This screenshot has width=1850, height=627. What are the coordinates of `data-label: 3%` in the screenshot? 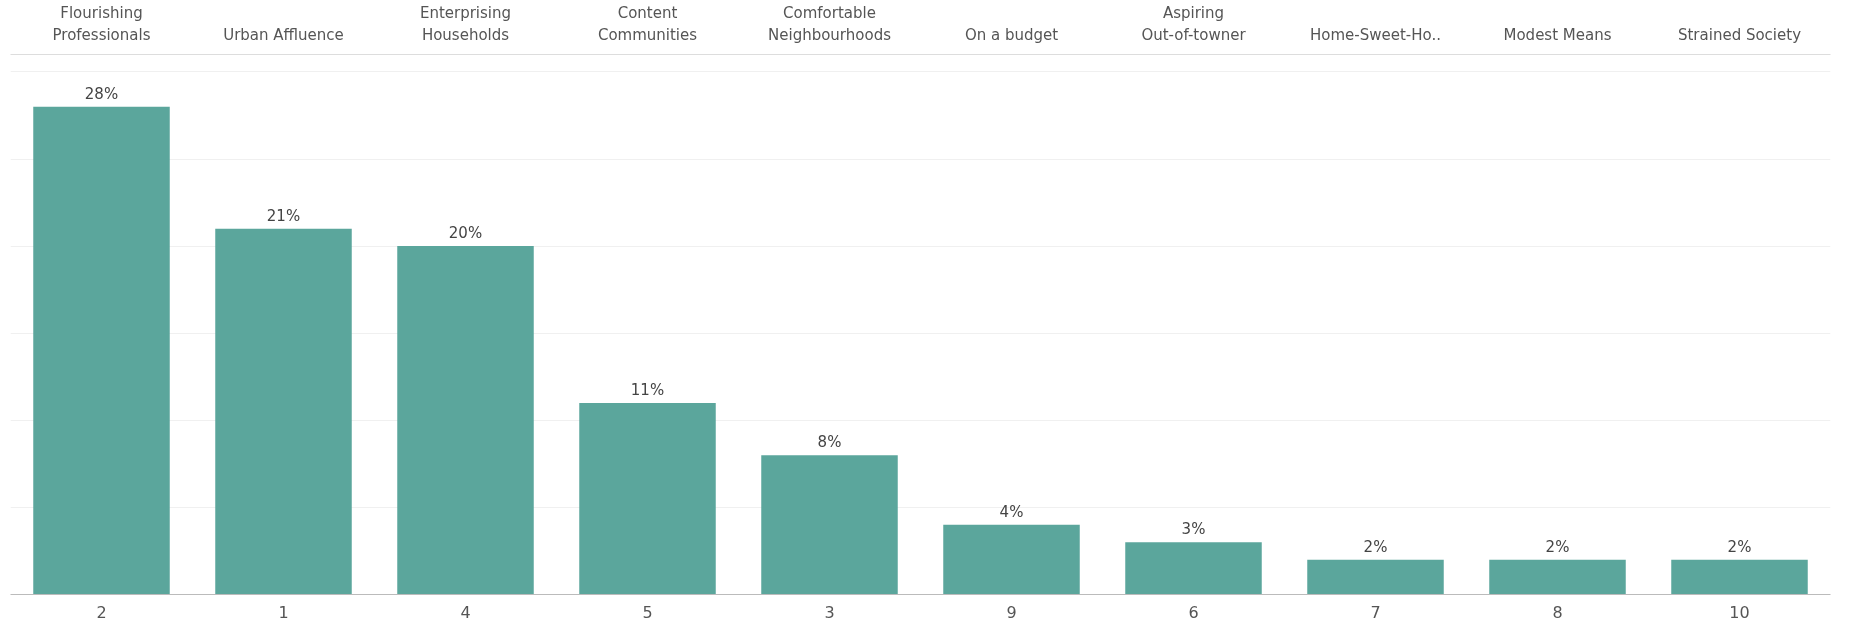 It's located at (1193, 529).